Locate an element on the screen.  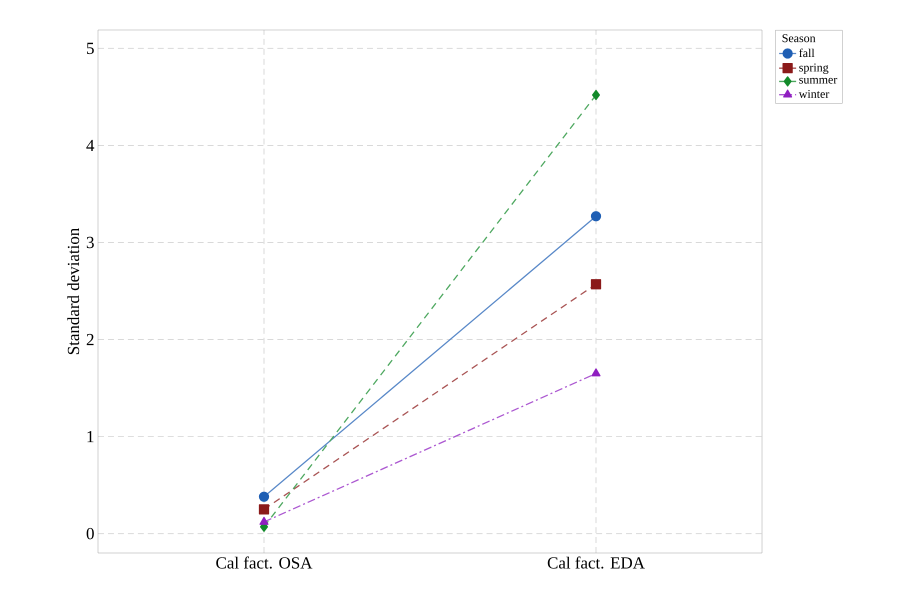
y-tick-label: 2 is located at coordinates (90, 340).